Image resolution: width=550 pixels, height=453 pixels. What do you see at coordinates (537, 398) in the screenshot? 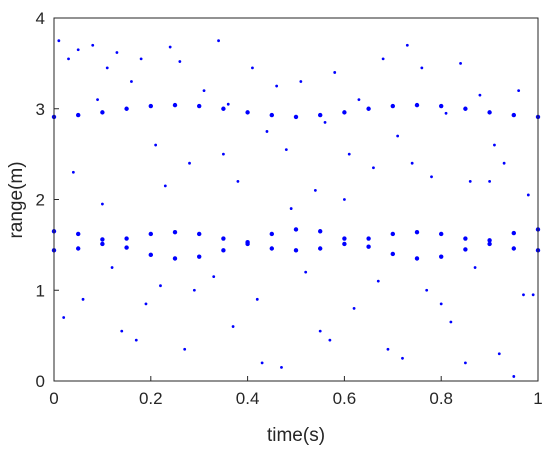
I see `x-tick-label: 1` at bounding box center [537, 398].